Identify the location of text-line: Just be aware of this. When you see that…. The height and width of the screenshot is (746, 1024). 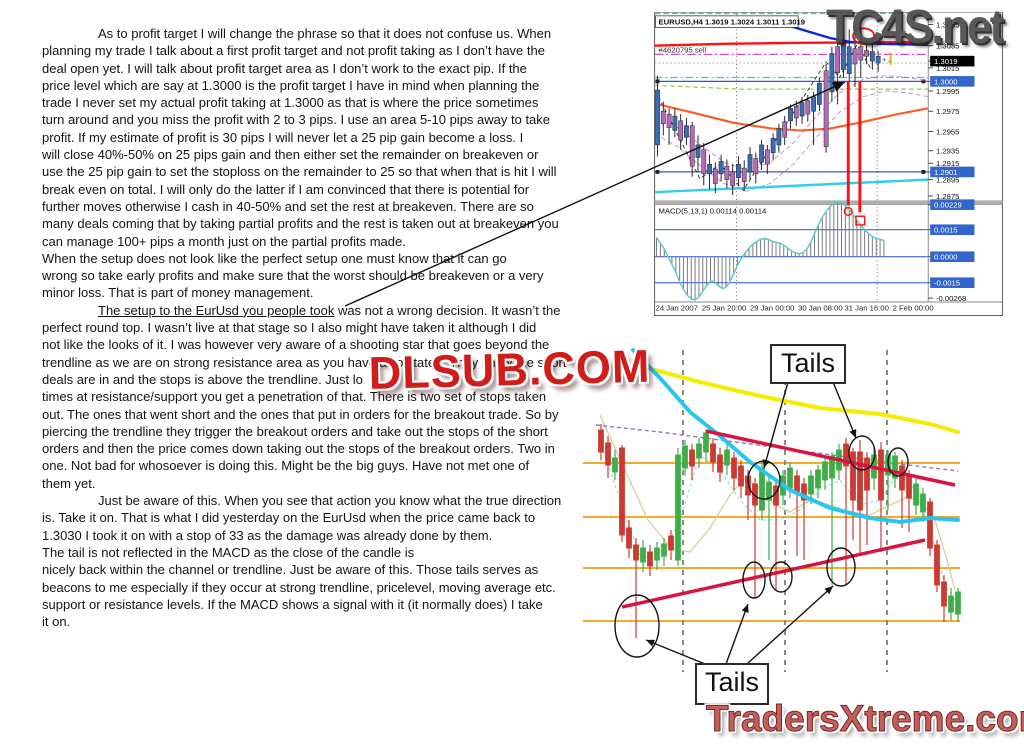
(330, 501).